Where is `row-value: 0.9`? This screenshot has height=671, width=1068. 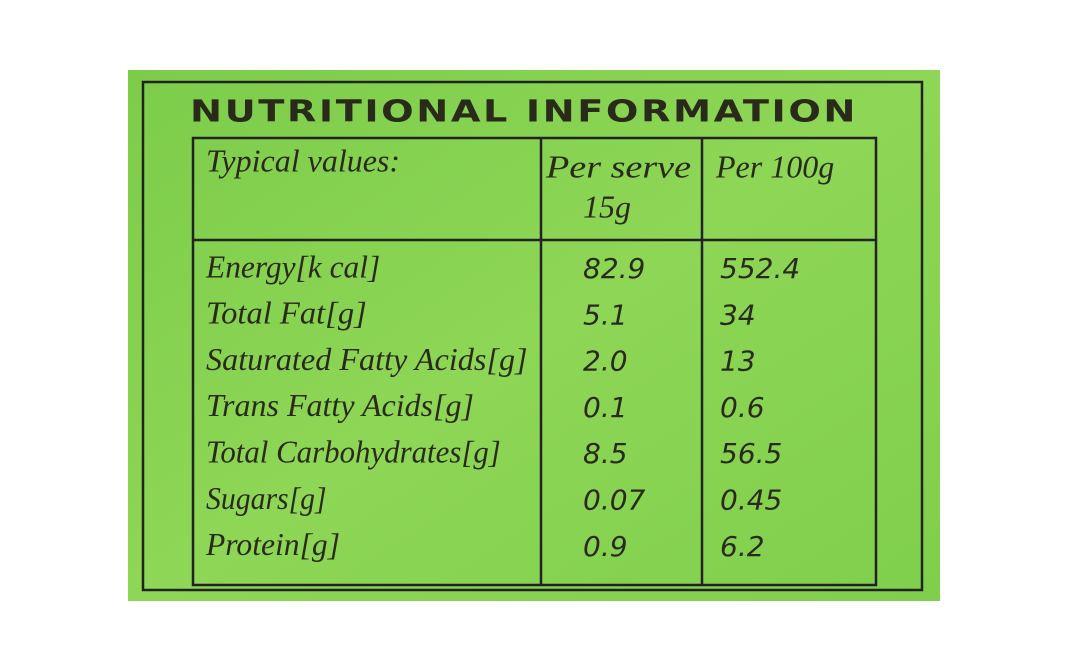
row-value: 0.9 is located at coordinates (605, 546).